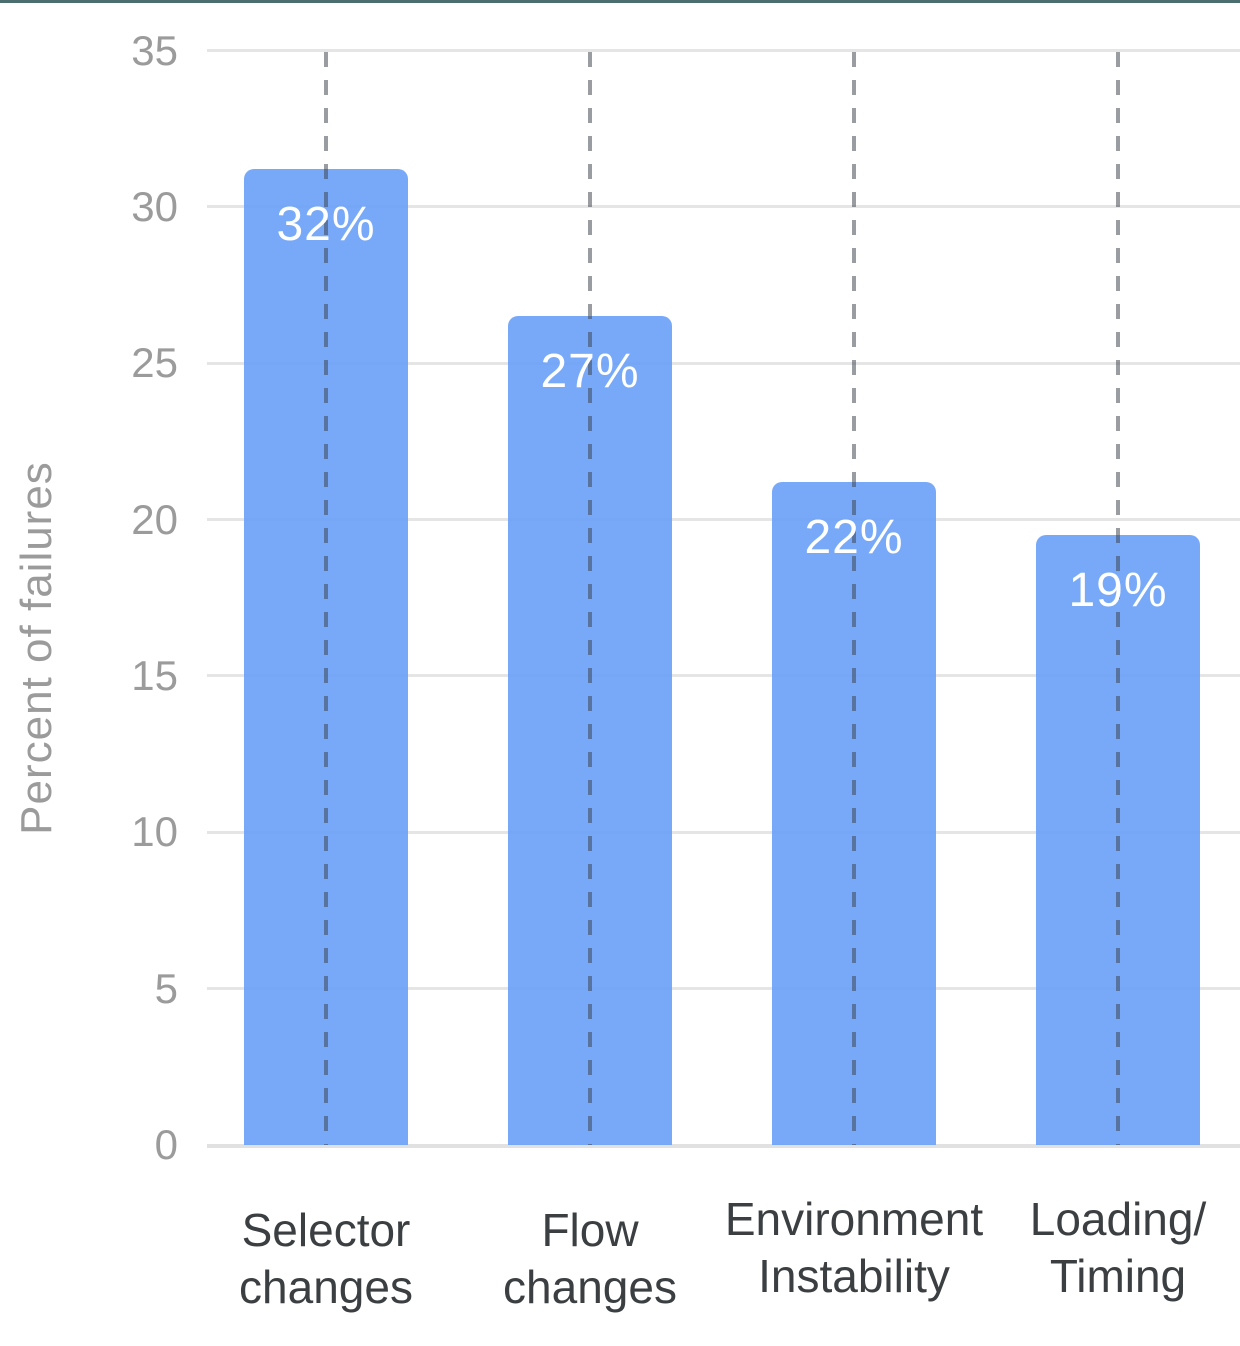  I want to click on x-category-label-line: Selector, so click(326, 1230).